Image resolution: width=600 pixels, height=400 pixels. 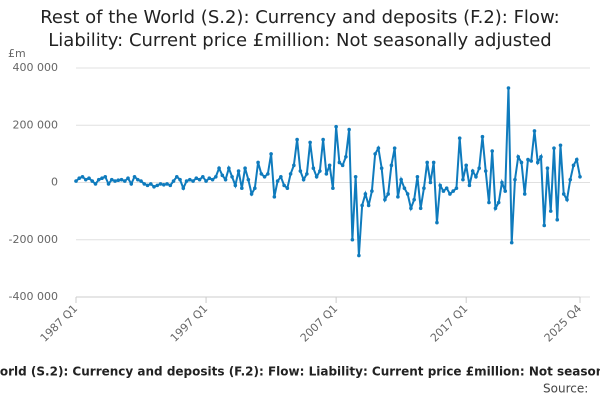 I want to click on x-tick-label: 1997 Q1, so click(x=189, y=323).